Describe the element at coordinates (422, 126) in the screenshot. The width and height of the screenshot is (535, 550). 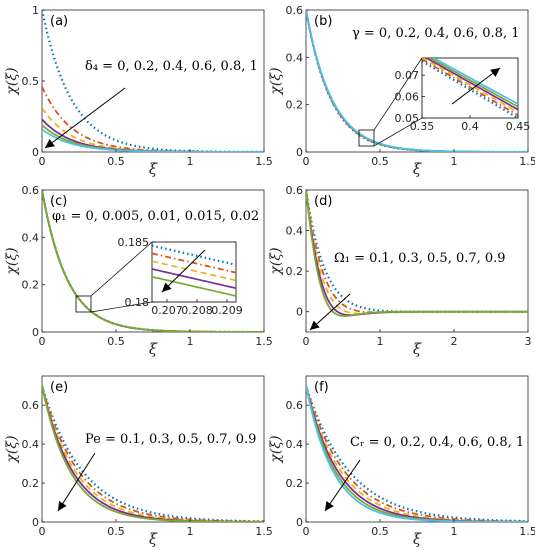
I see `inset-x-tick-label: 0.35` at that location.